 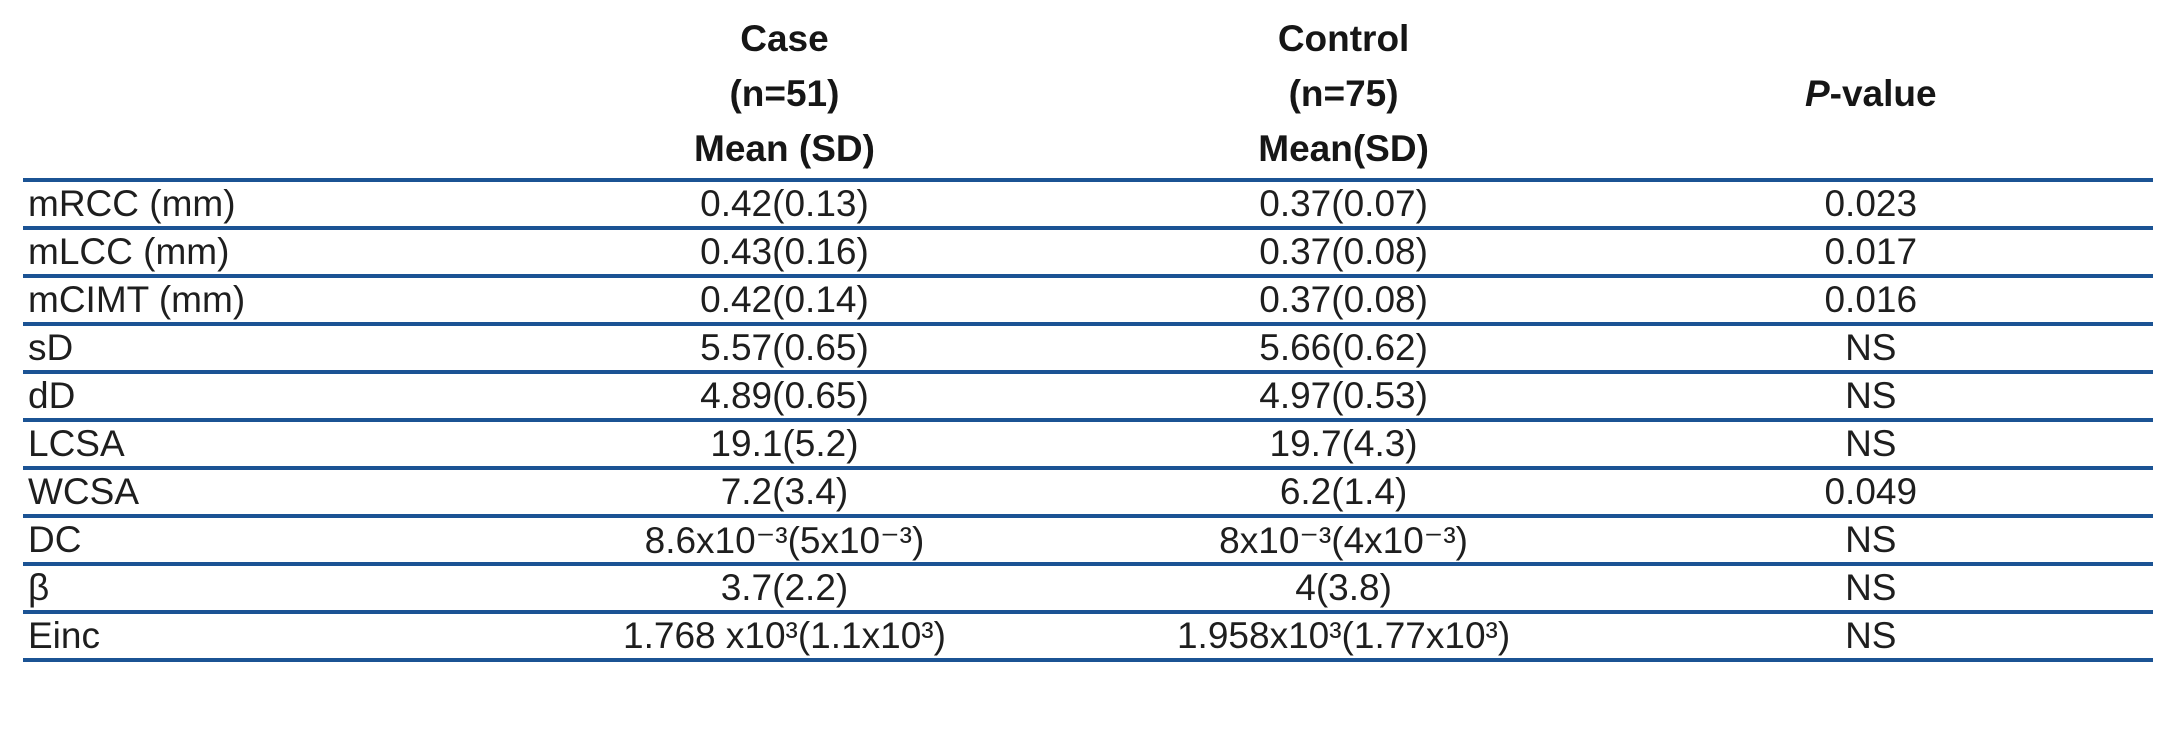 I want to click on case-value-cell: 0.42(0.14), so click(x=784, y=301).